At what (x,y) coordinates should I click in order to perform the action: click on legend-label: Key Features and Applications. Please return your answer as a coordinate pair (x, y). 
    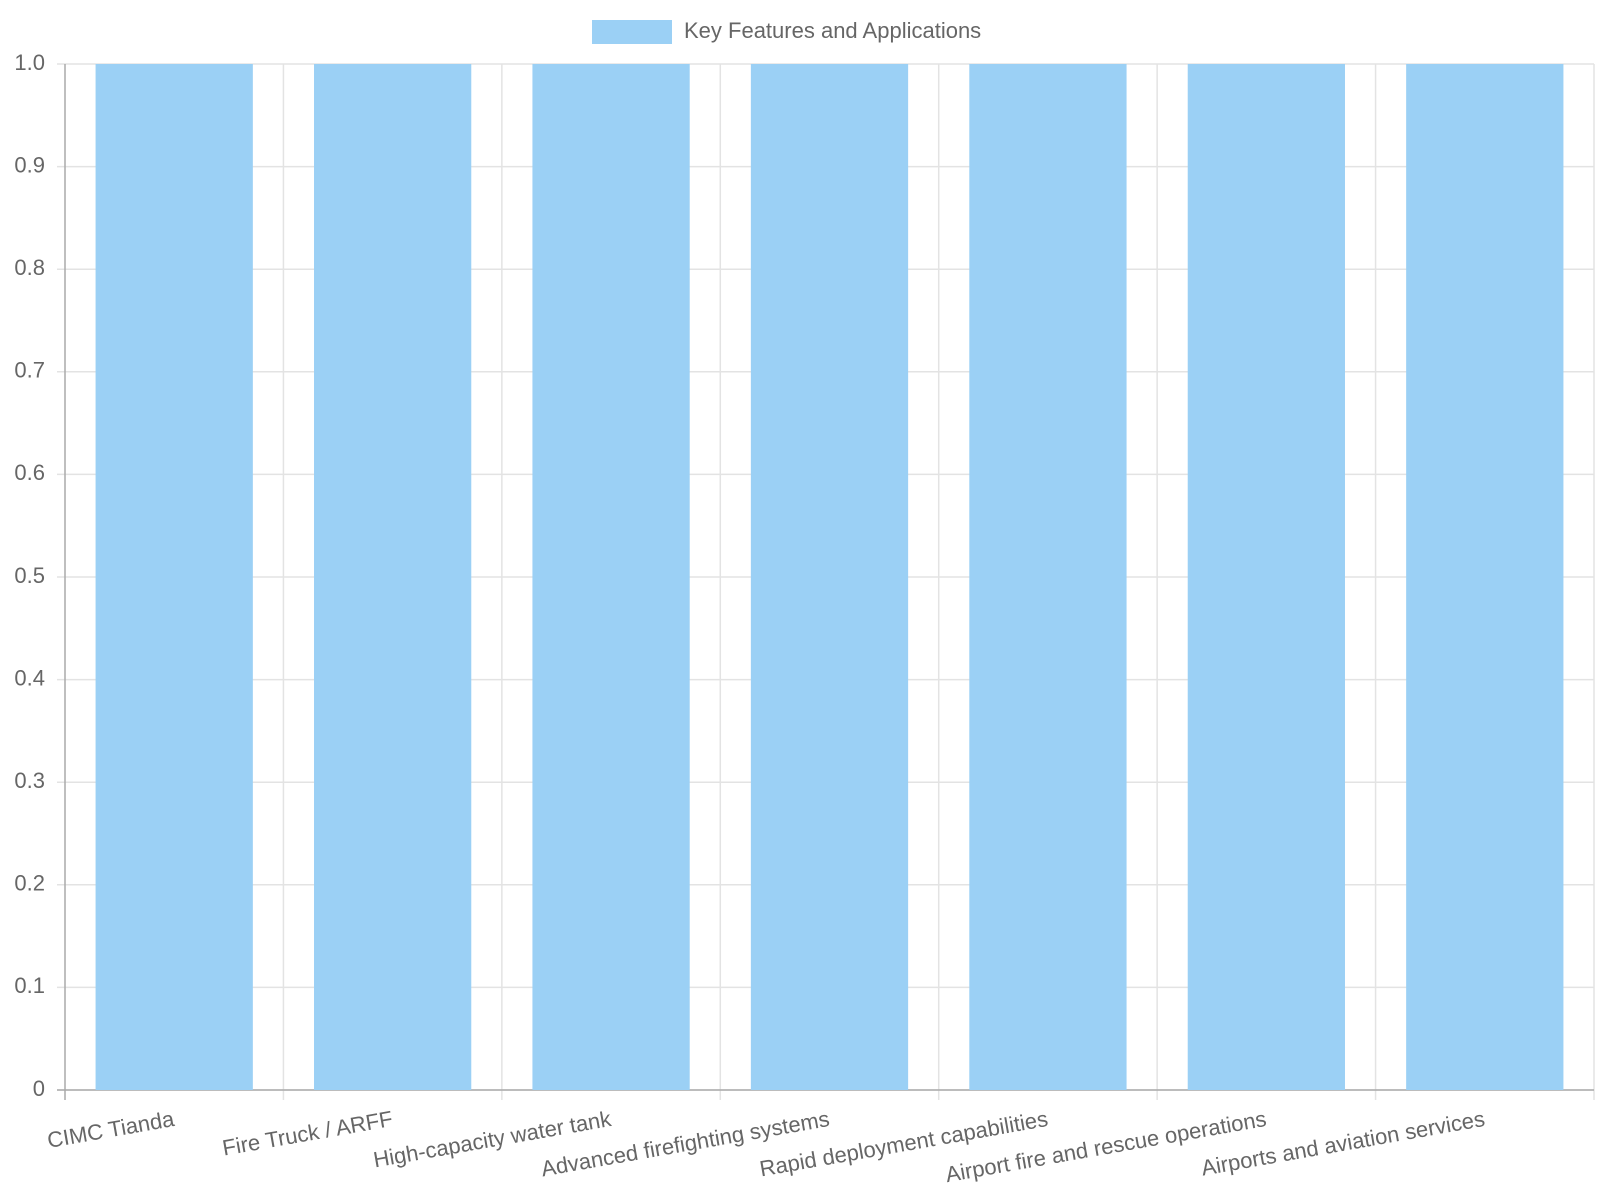
    Looking at the image, I should click on (832, 30).